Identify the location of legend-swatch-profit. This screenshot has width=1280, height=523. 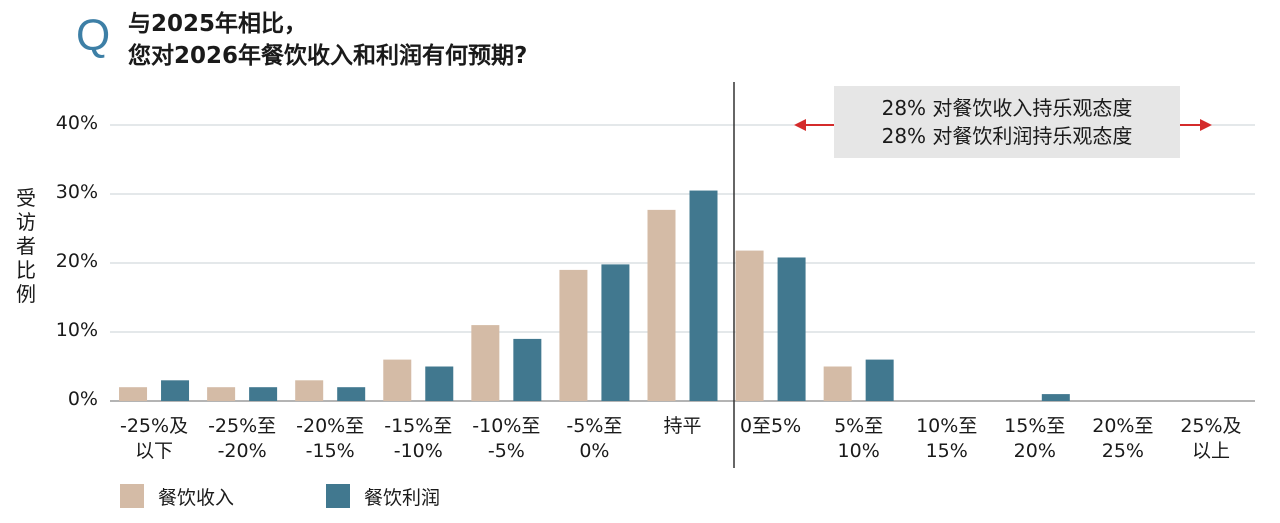
(338, 496).